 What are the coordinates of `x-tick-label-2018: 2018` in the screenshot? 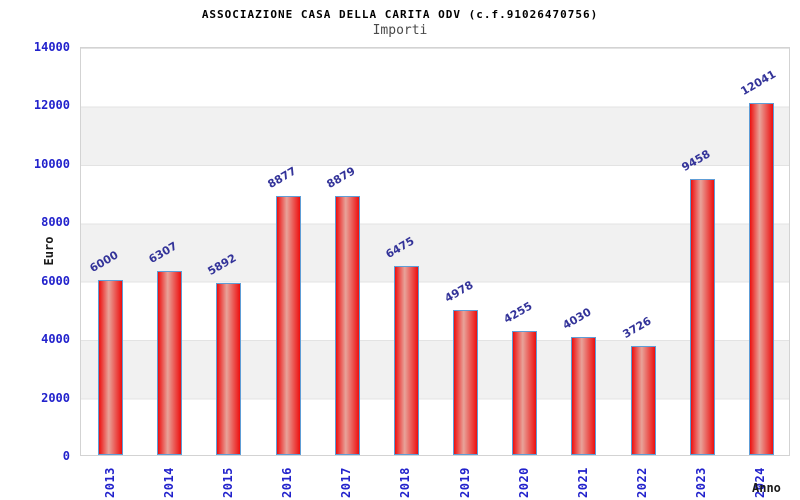 It's located at (405, 482).